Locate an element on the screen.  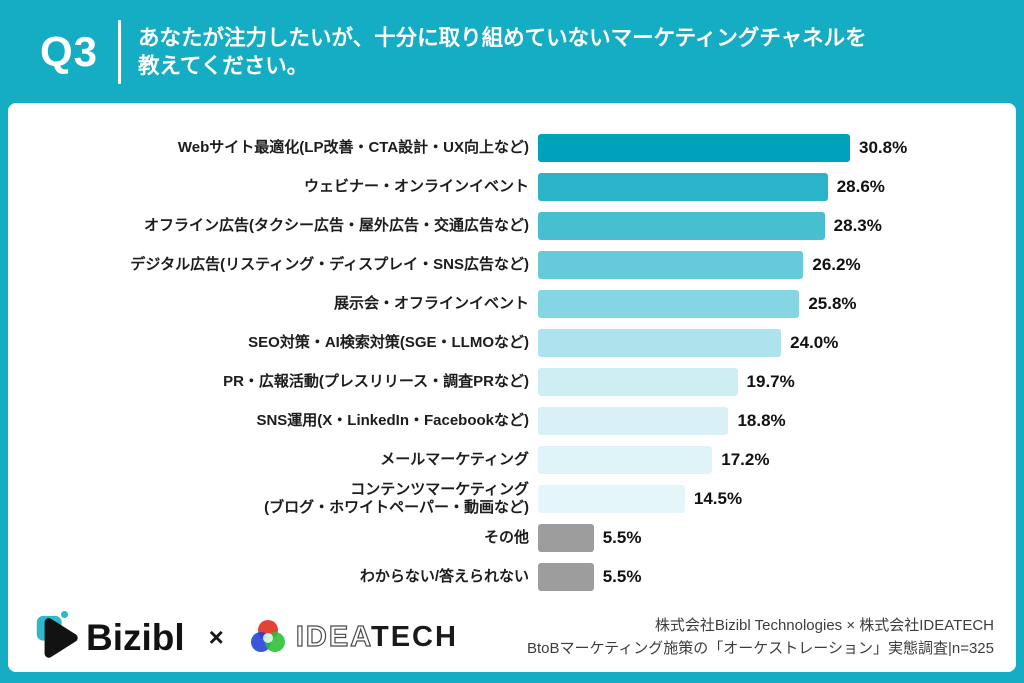
chart-row: わからない/答えられない 5.5% is located at coordinates (512, 576).